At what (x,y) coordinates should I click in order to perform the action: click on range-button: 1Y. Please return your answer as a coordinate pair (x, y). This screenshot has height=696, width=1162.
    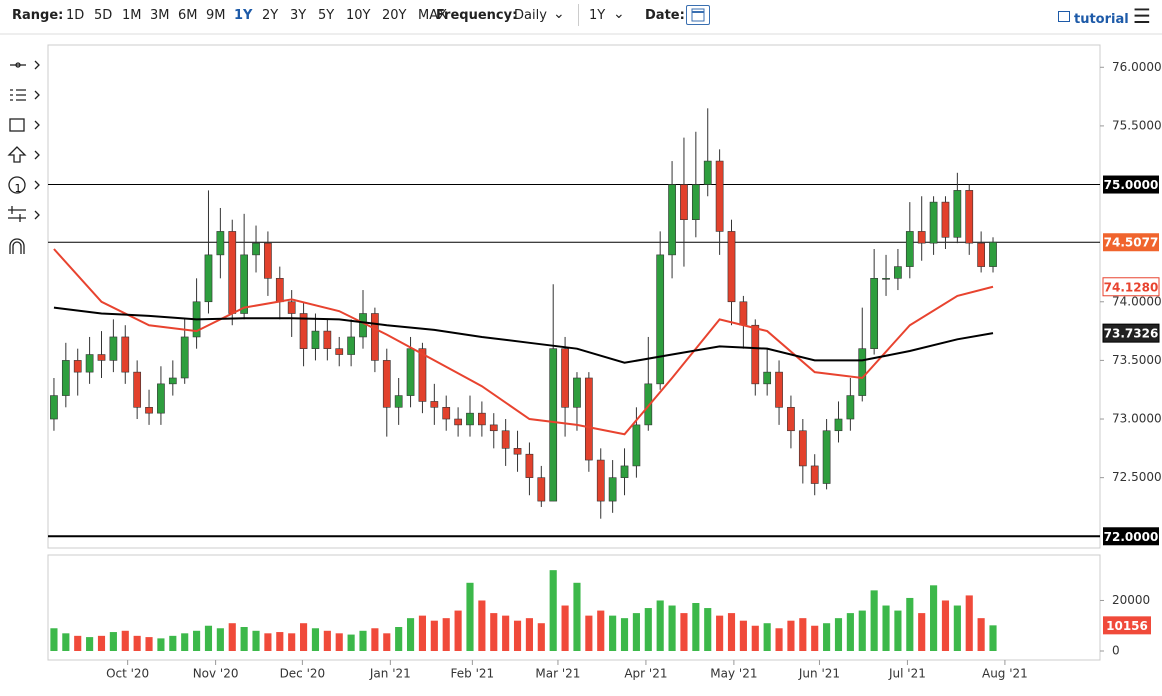
    Looking at the image, I should click on (243, 15).